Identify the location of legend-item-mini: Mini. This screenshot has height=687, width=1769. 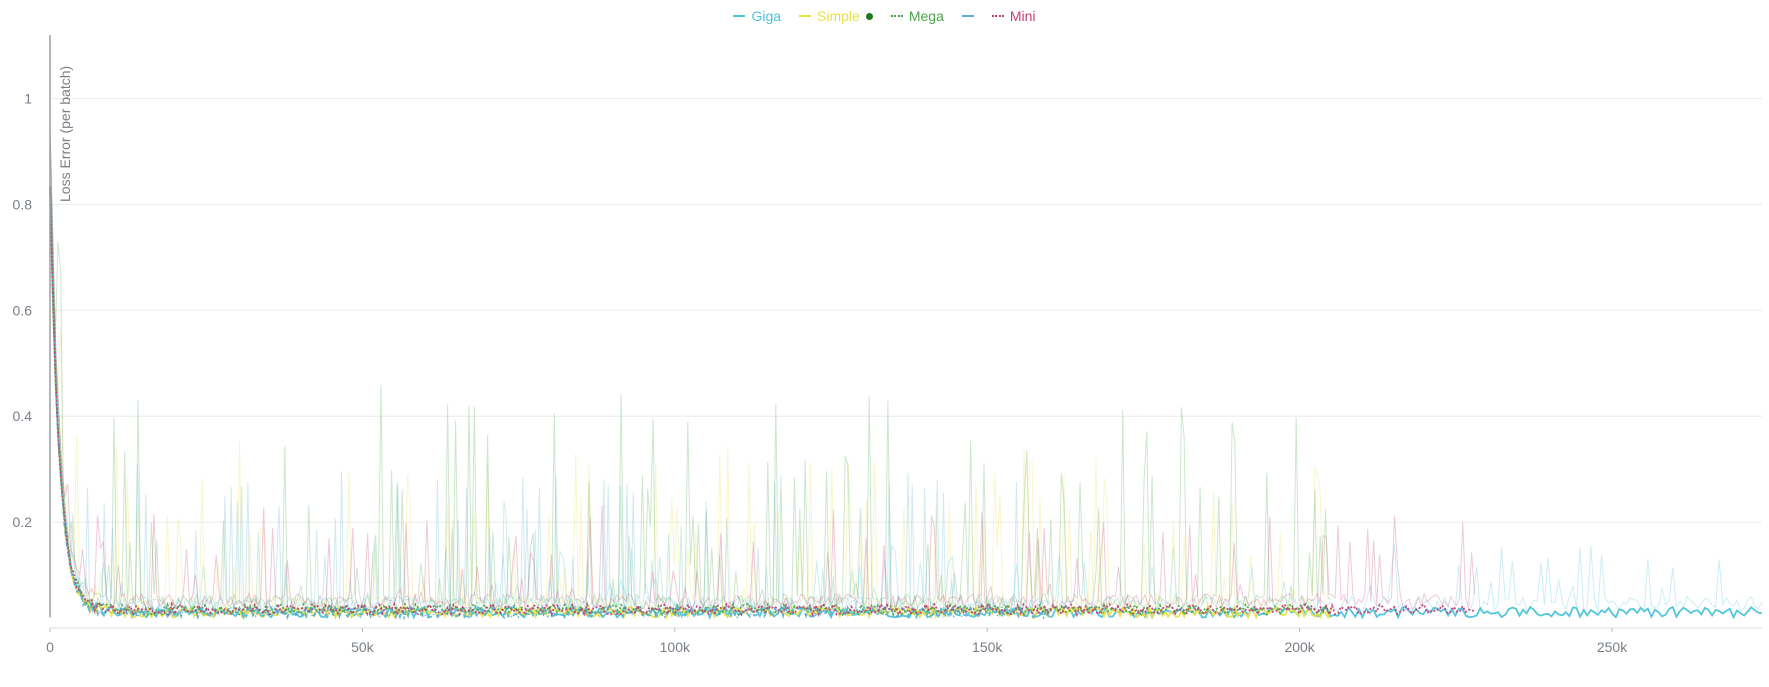
(1013, 16).